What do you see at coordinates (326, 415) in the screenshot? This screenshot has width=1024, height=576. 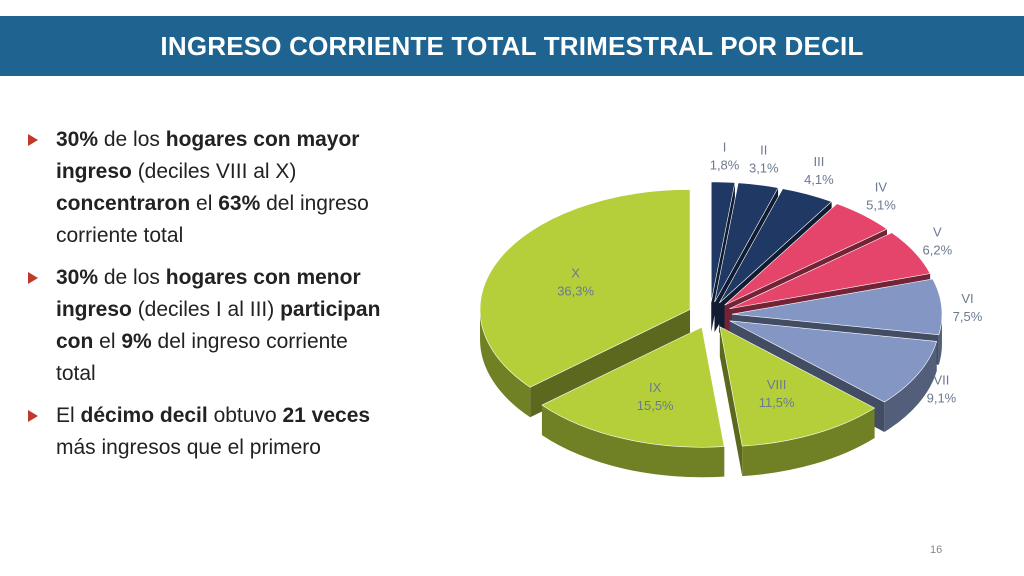 I see `bullet-run: 21 veces` at bounding box center [326, 415].